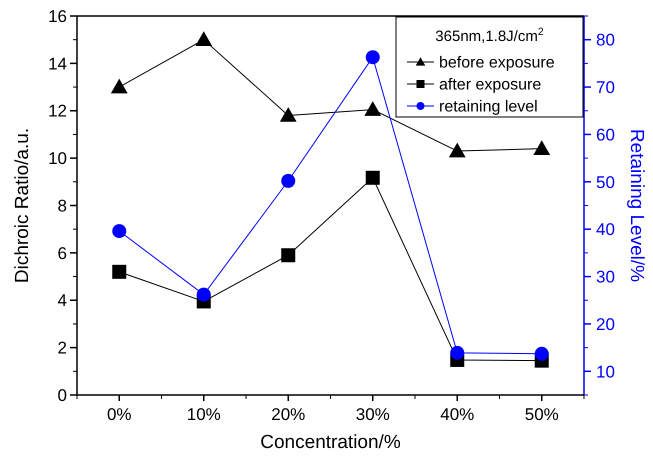 This screenshot has width=653, height=458. Describe the element at coordinates (605, 372) in the screenshot. I see `y2-tick-label: 10` at that location.